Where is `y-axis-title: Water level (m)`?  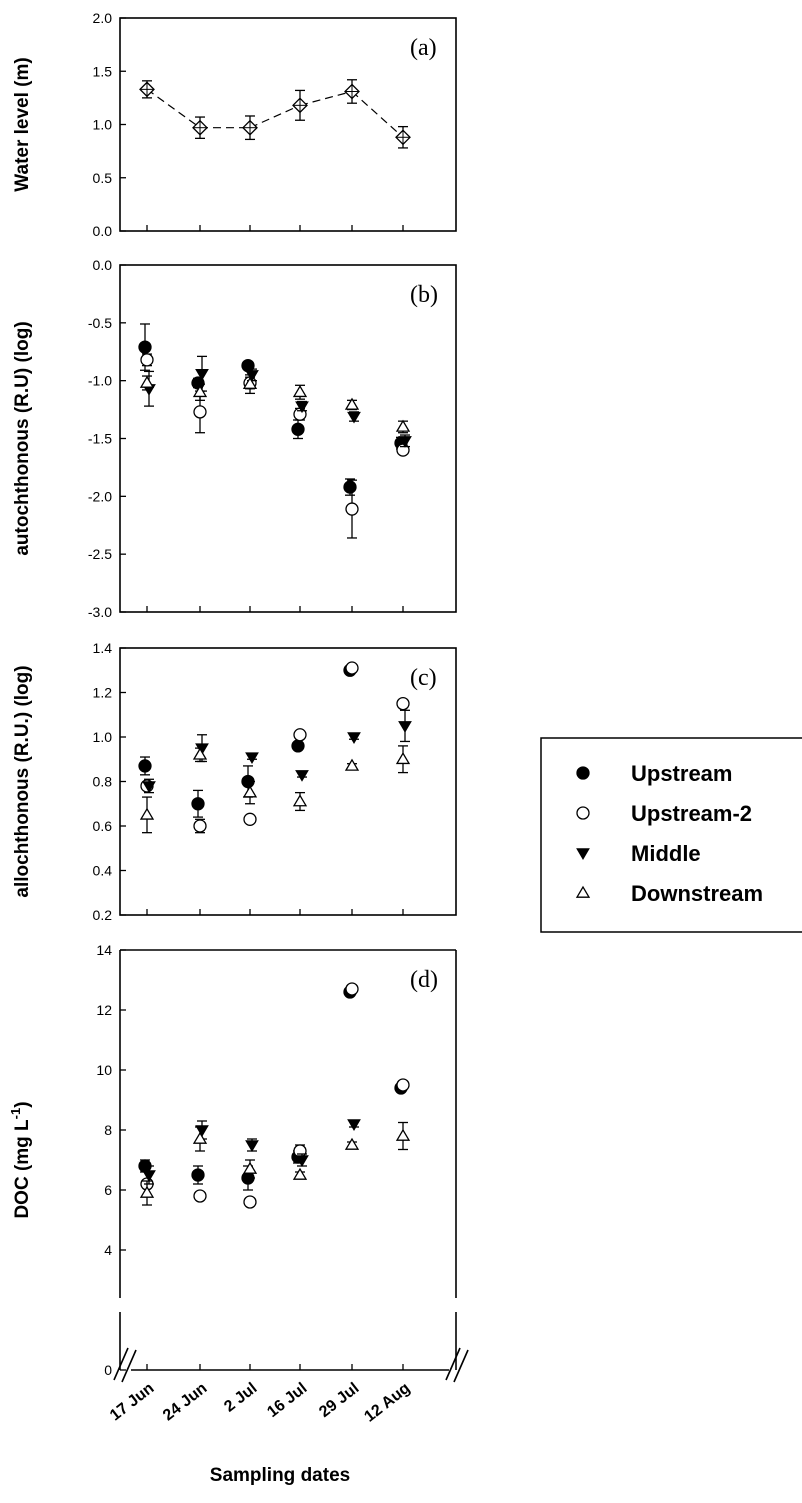
y-axis-title: Water level (m) is located at coordinates (22, 124).